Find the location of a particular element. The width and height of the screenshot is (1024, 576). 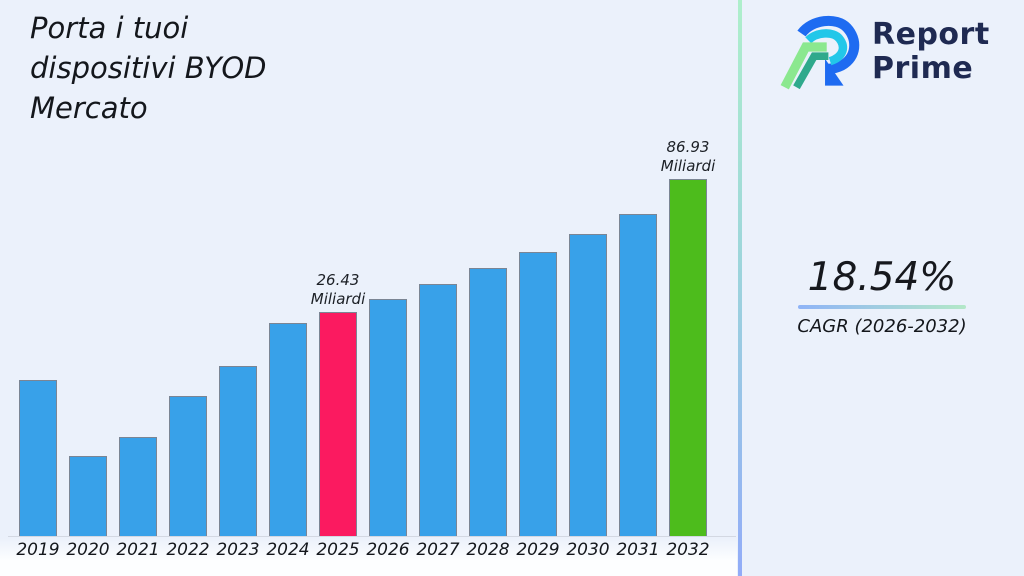

x-label-2020: 2020 is located at coordinates (88, 550).